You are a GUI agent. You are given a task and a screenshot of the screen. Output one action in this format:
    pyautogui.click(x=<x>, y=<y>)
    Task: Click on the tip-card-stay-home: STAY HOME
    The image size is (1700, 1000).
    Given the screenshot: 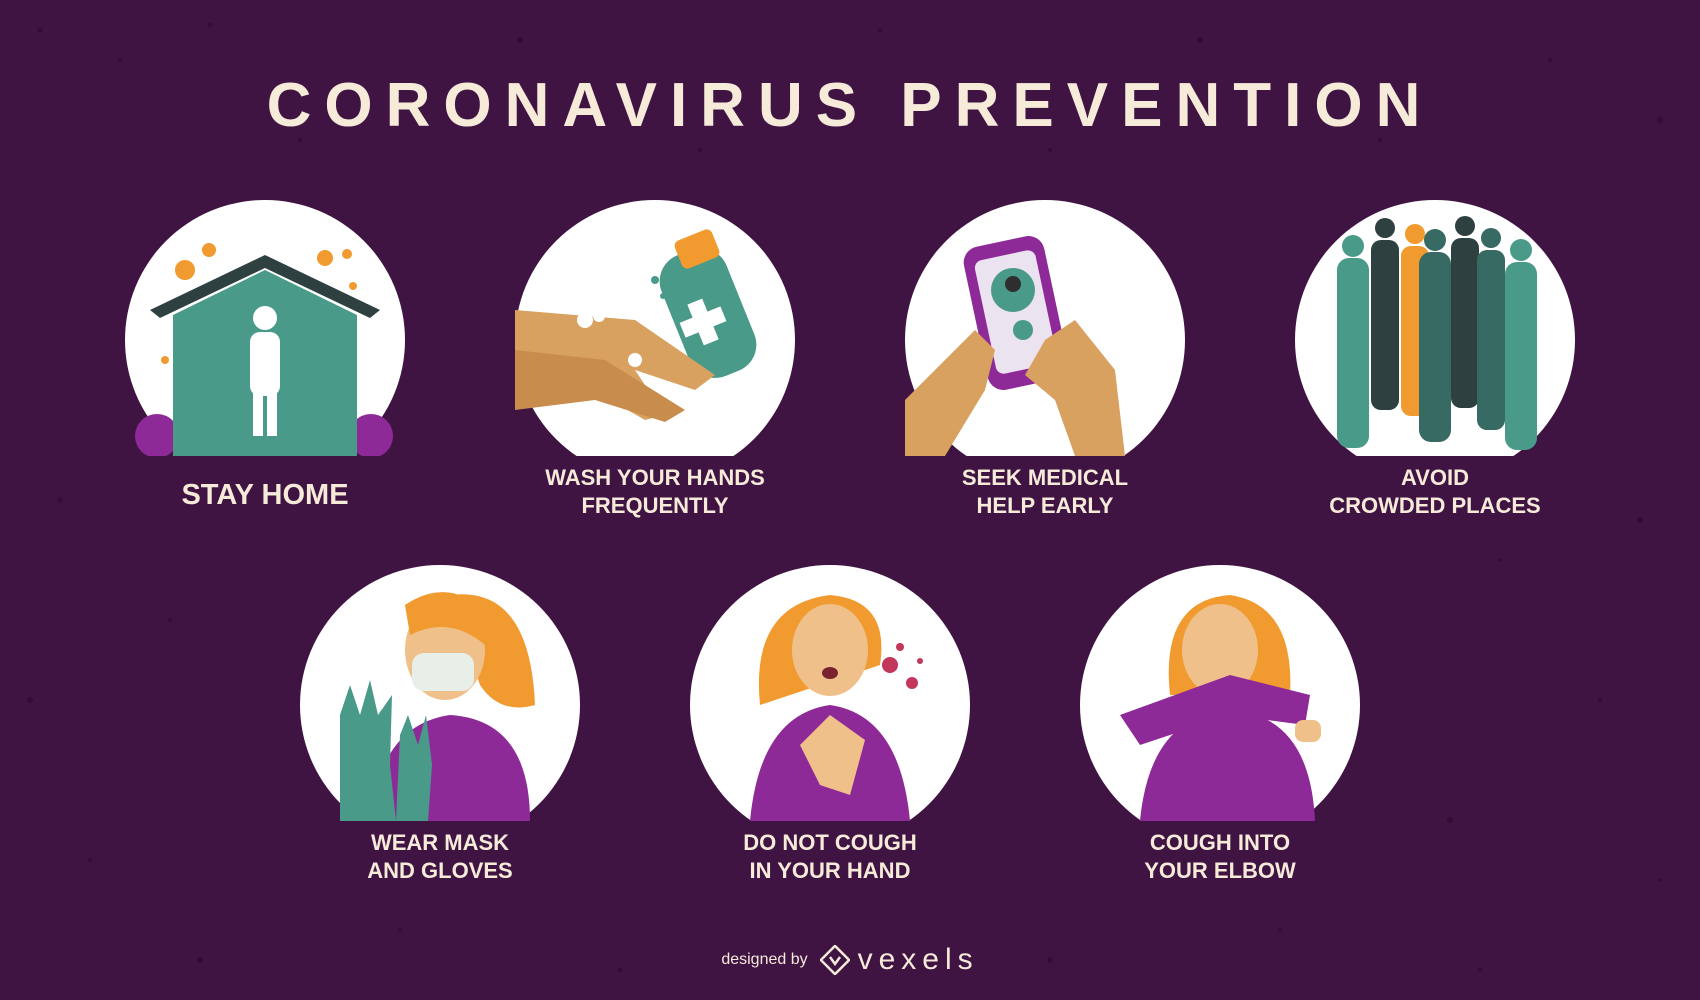 What is the action you would take?
    pyautogui.click(x=265, y=380)
    